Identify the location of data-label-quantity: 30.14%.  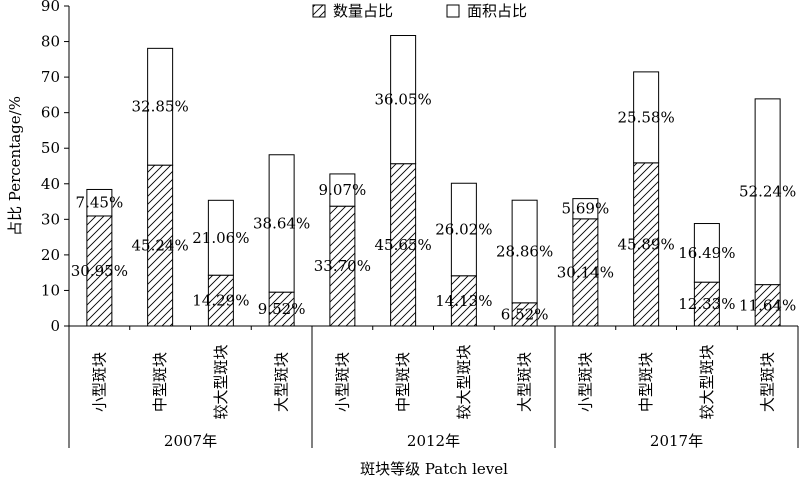
(585, 272).